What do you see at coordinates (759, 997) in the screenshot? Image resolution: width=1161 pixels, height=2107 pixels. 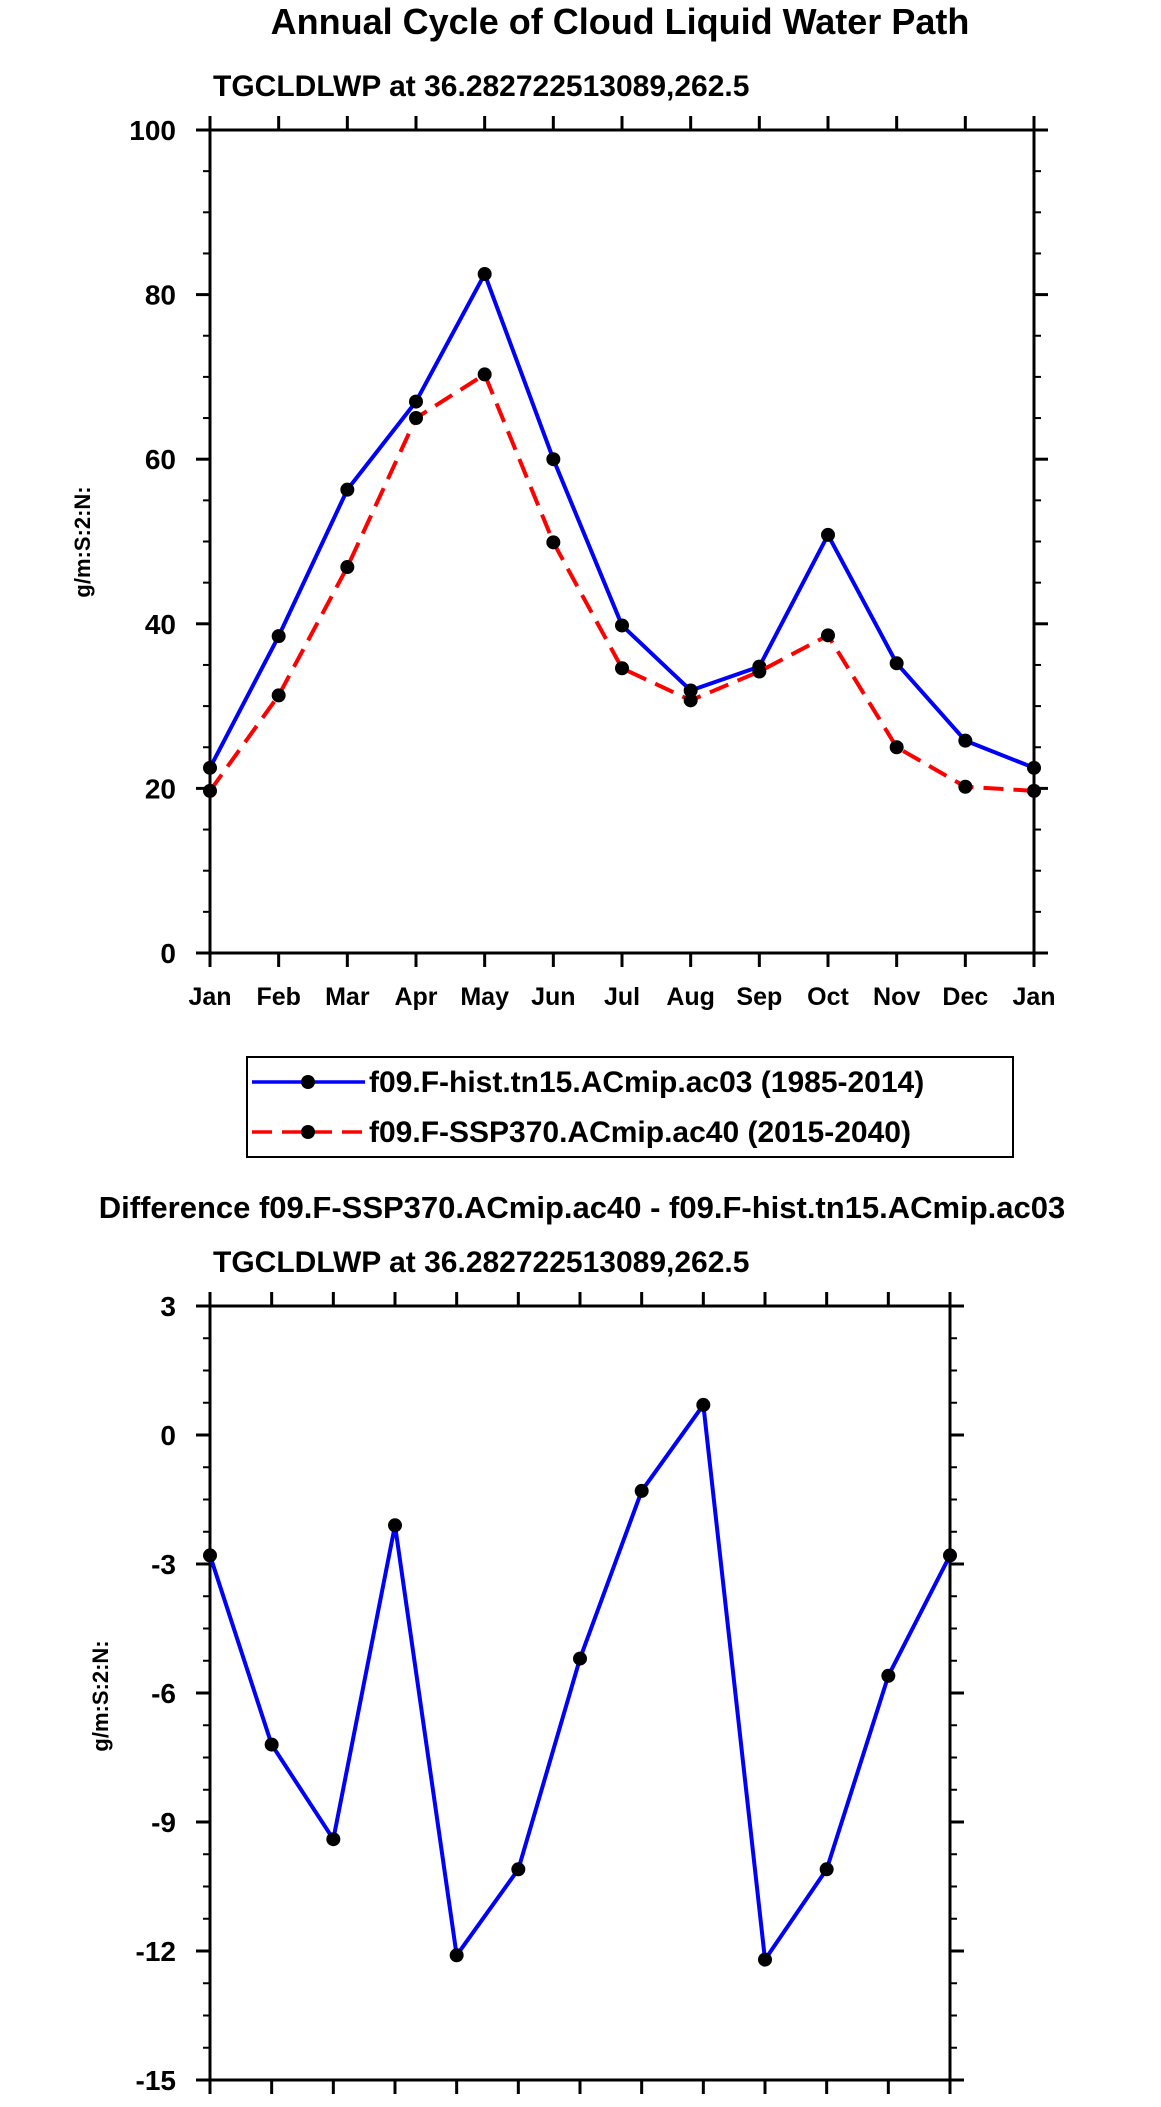 I see `x-tick-label: Sep` at bounding box center [759, 997].